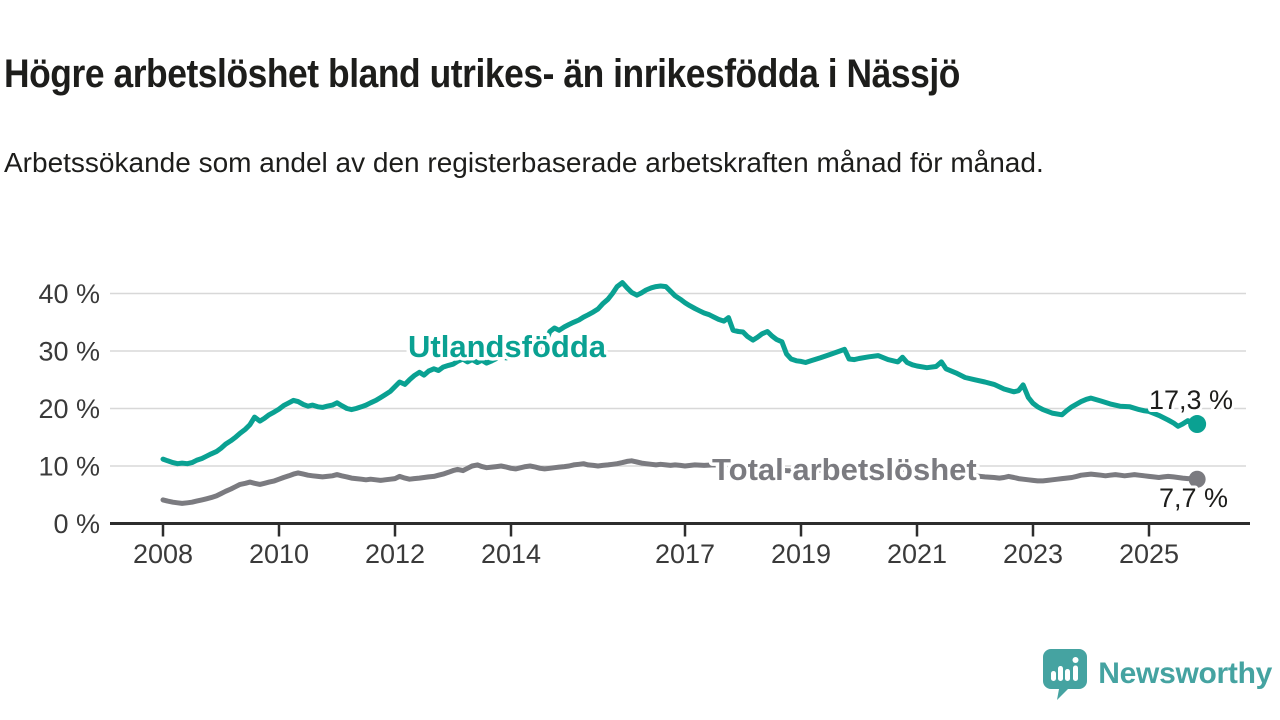 This screenshot has width=1280, height=720. I want to click on end-value-label: 17,3 %, so click(1191, 400).